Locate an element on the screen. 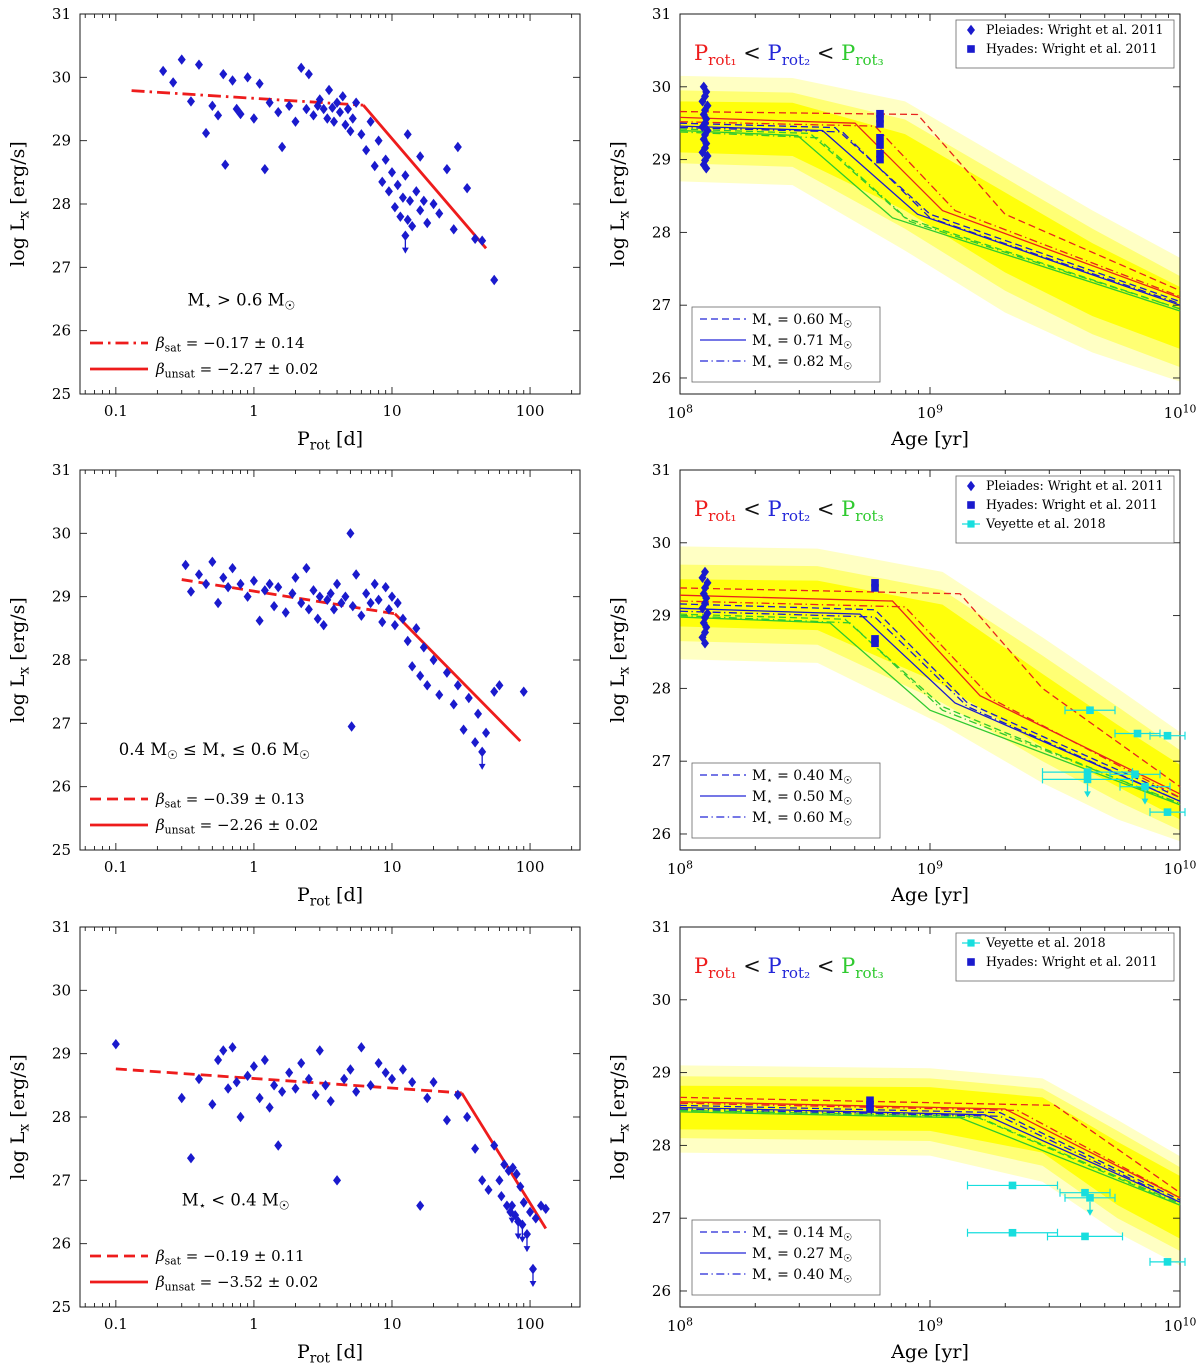  track-green-dashdot is located at coordinates (930, 709).